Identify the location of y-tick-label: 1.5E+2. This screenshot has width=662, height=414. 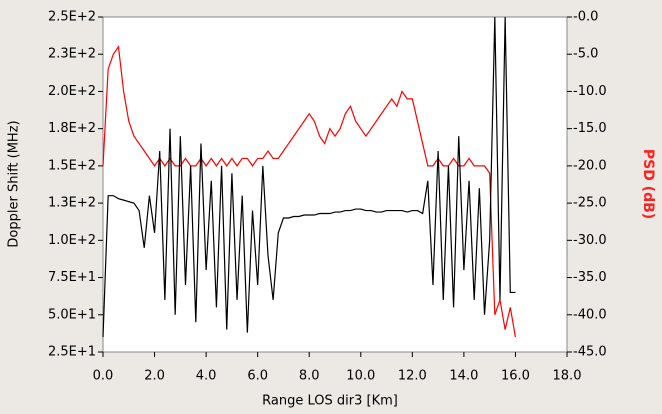
(72, 165).